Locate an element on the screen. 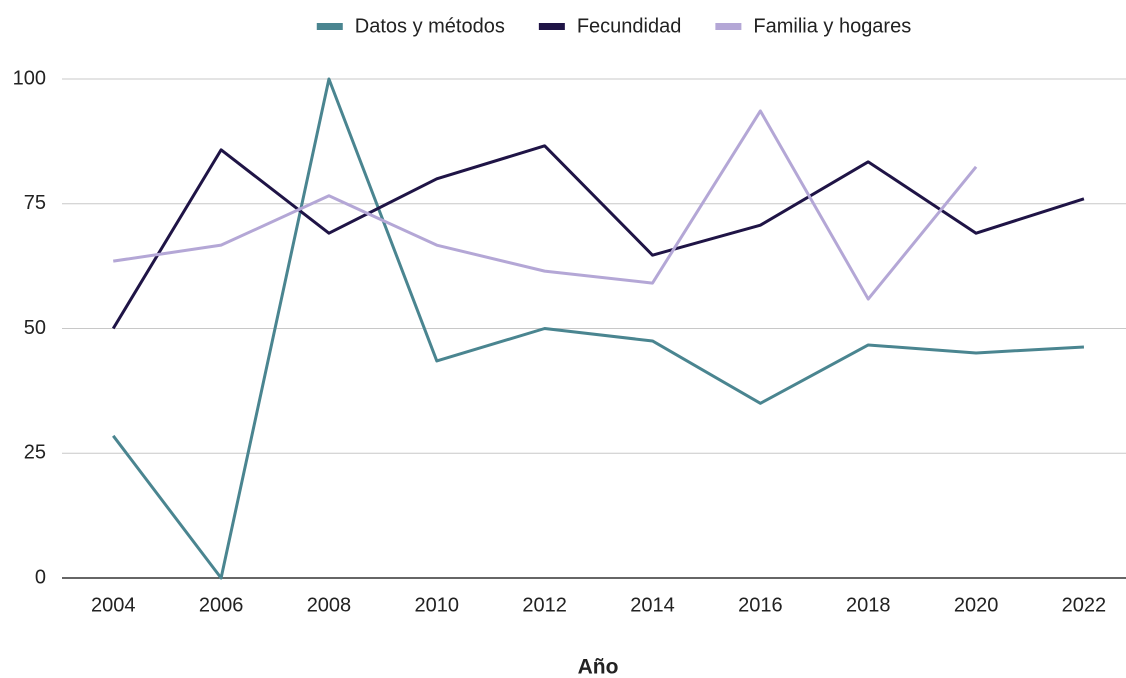 Image resolution: width=1126 pixels, height=678 pixels. x-tick-label: 2018 is located at coordinates (868, 605).